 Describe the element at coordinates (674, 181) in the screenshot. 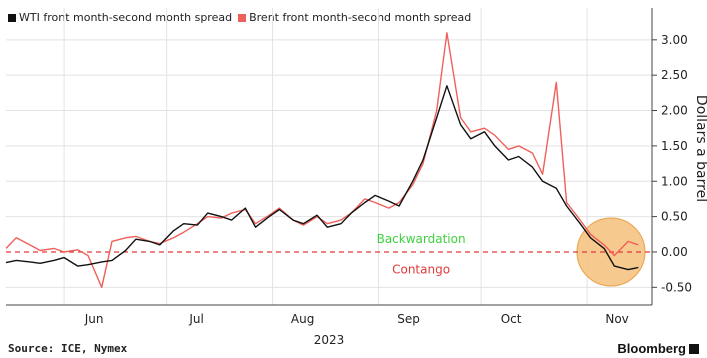

I see `y-tick-label: 1.00` at that location.